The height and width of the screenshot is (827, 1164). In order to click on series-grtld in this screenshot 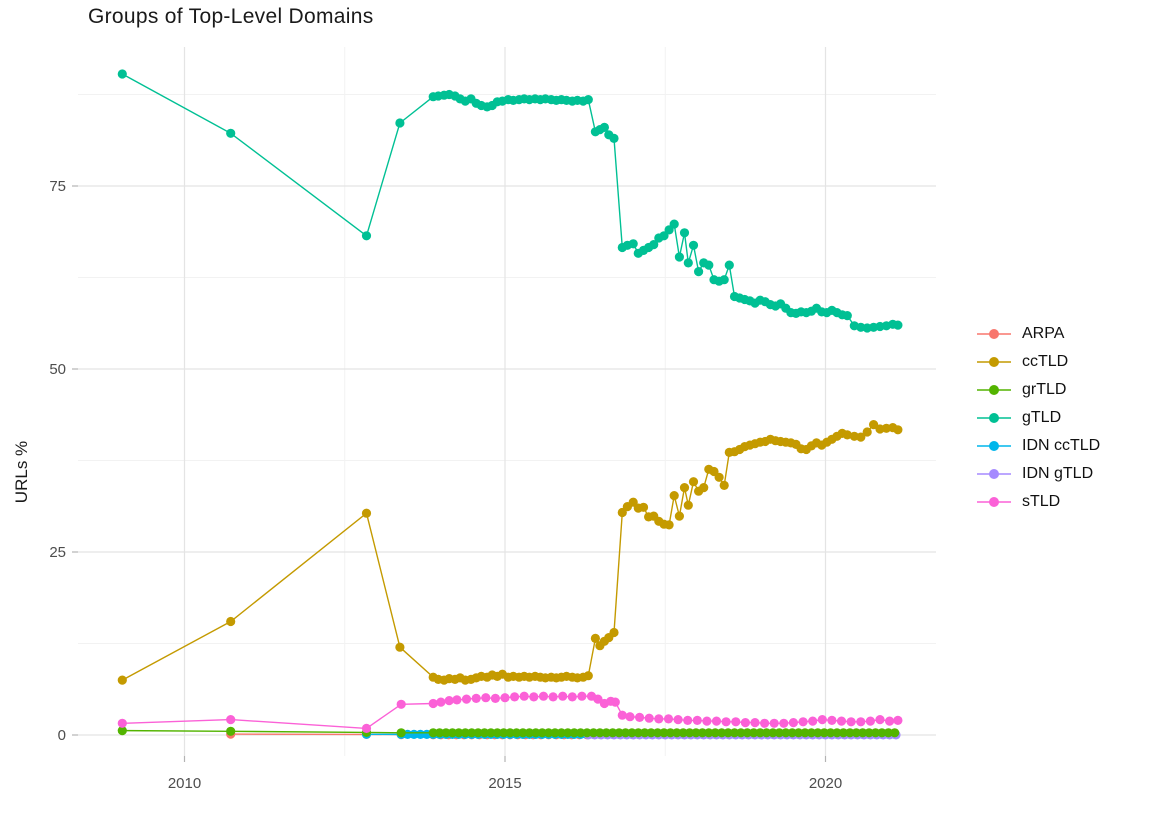, I will do `click(508, 732)`.